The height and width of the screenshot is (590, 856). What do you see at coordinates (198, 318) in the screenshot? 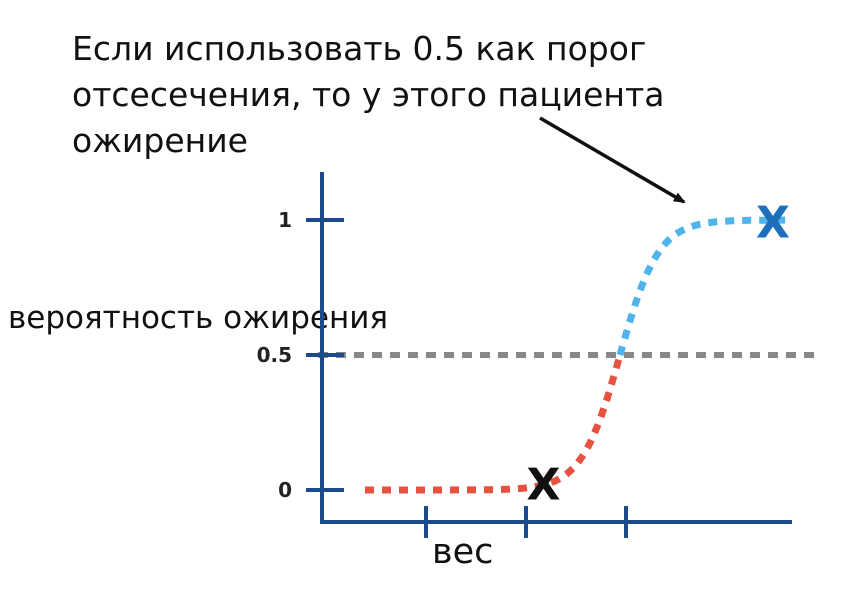
I see `y-axis-label: вероятность ожирения` at bounding box center [198, 318].